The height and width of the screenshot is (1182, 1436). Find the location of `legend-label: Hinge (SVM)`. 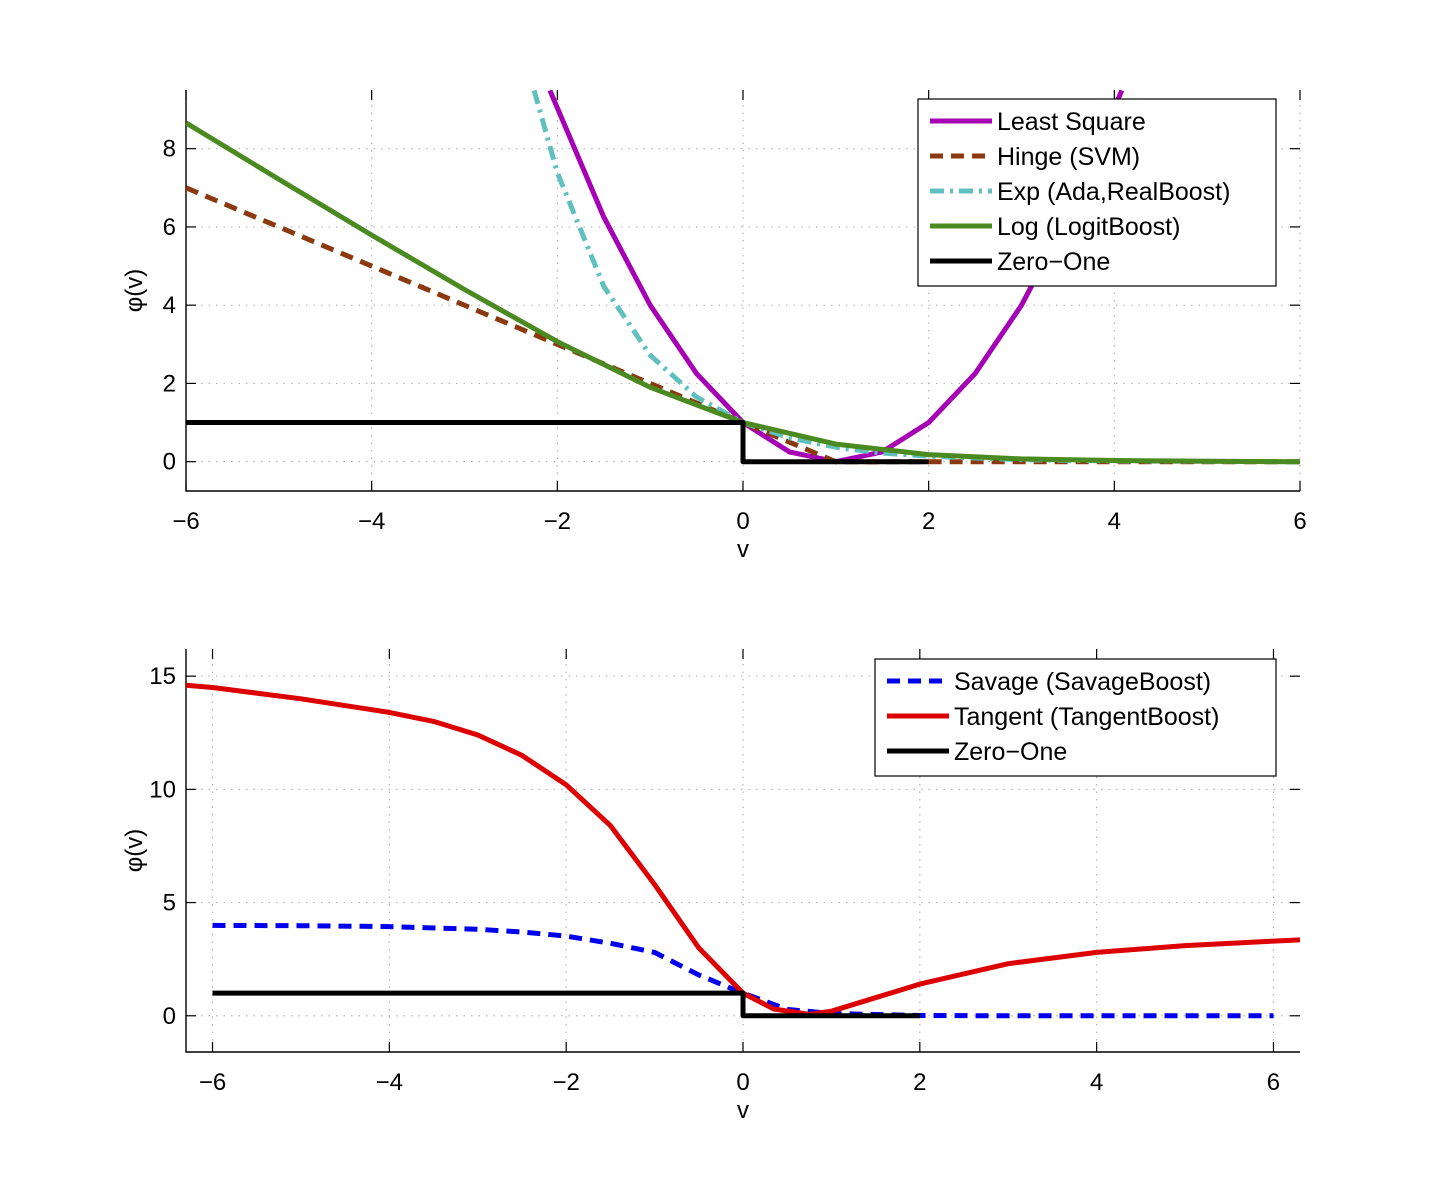

legend-label: Hinge (SVM) is located at coordinates (1068, 157).